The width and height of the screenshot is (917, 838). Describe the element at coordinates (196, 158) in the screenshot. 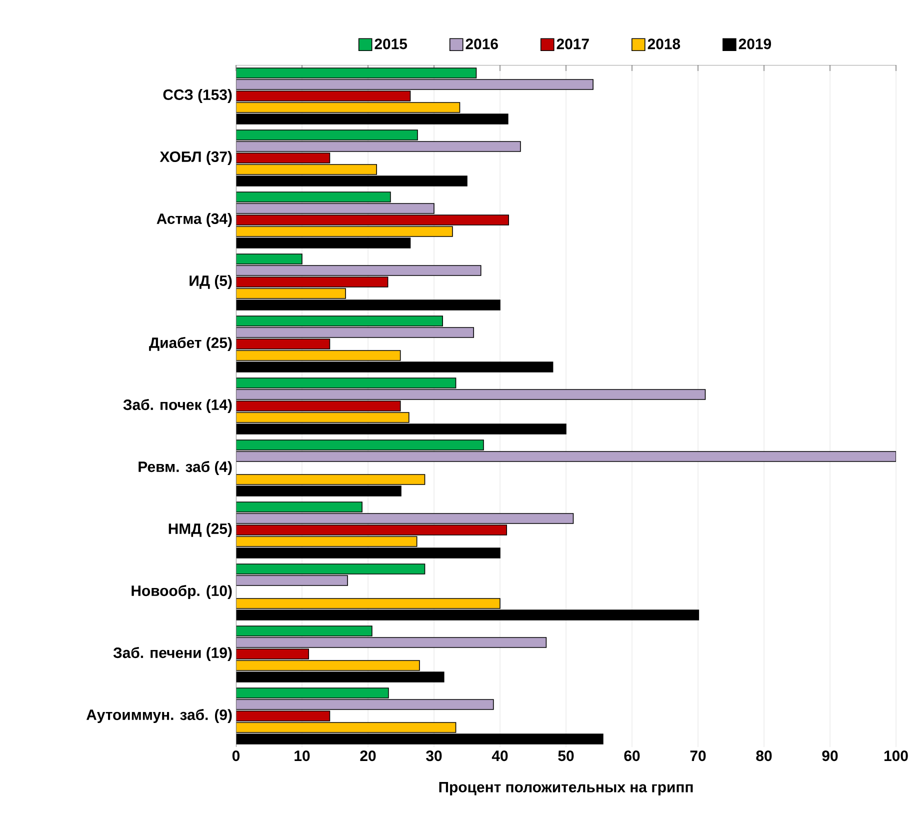

I see `y-tick-label: ХОБЛ (37)` at that location.